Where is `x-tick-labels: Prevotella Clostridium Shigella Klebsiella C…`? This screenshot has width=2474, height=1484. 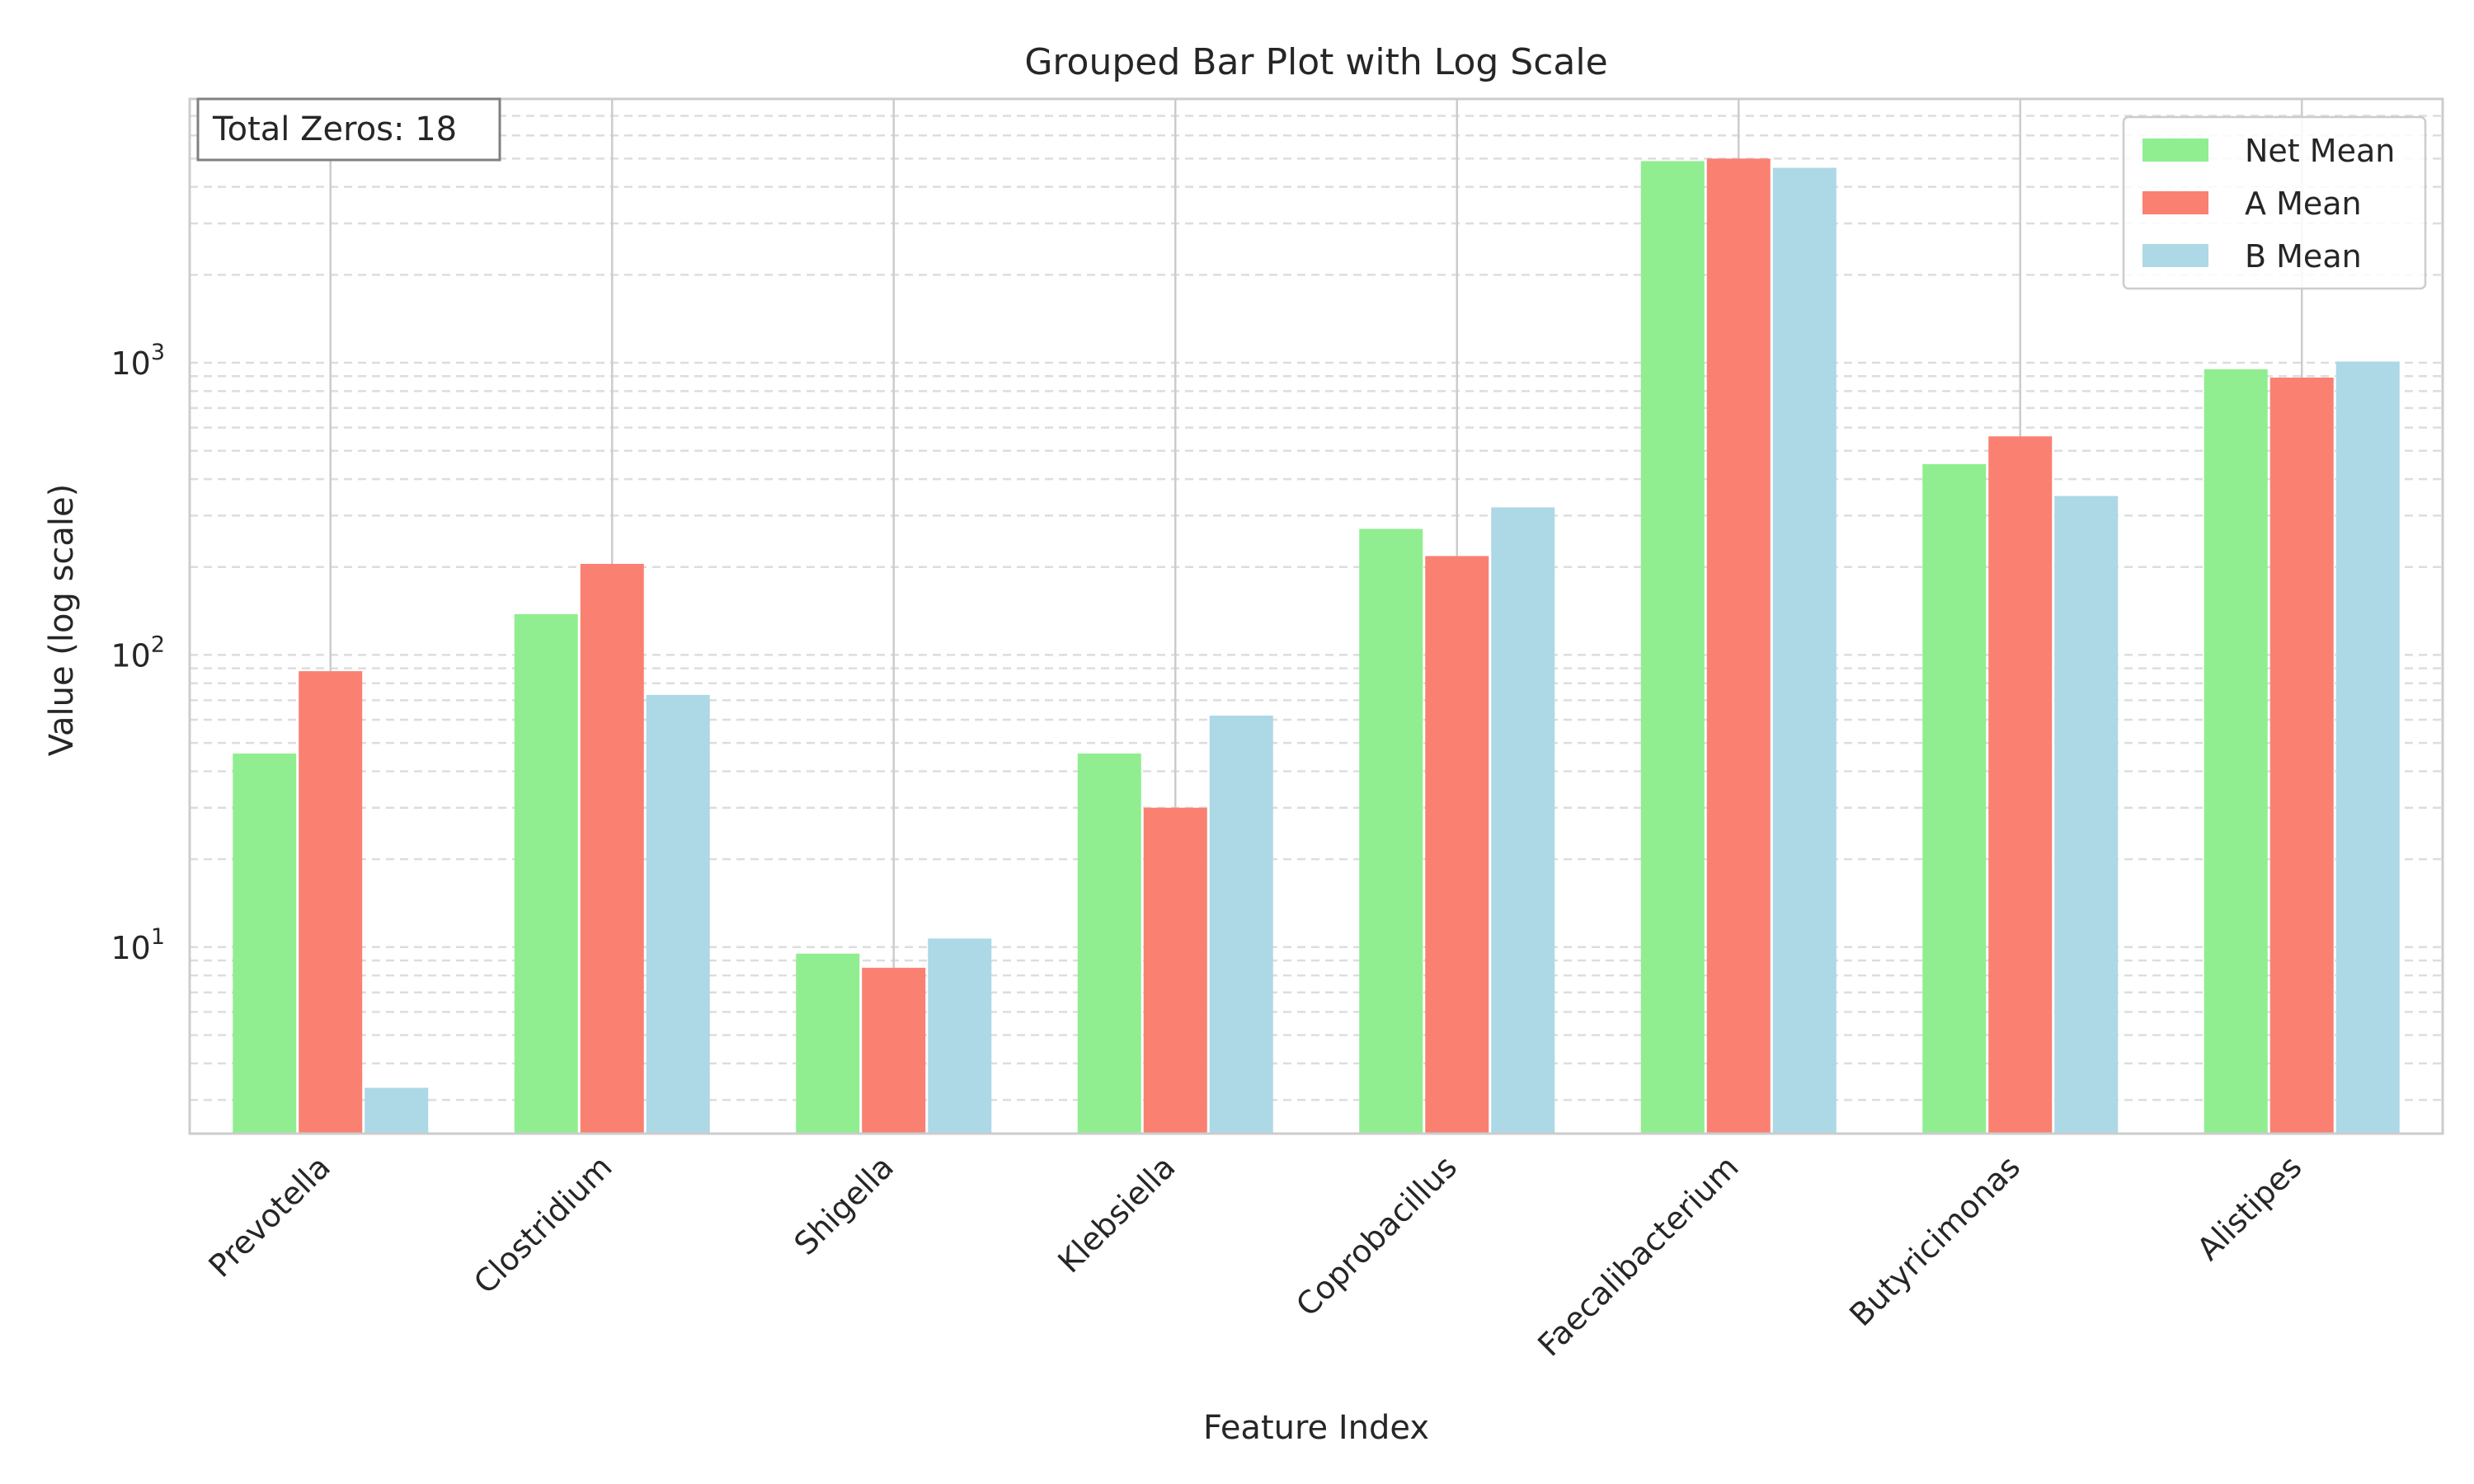
x-tick-labels: Prevotella Clostridium Shigella Klebsiella C… is located at coordinates (1254, 1255).